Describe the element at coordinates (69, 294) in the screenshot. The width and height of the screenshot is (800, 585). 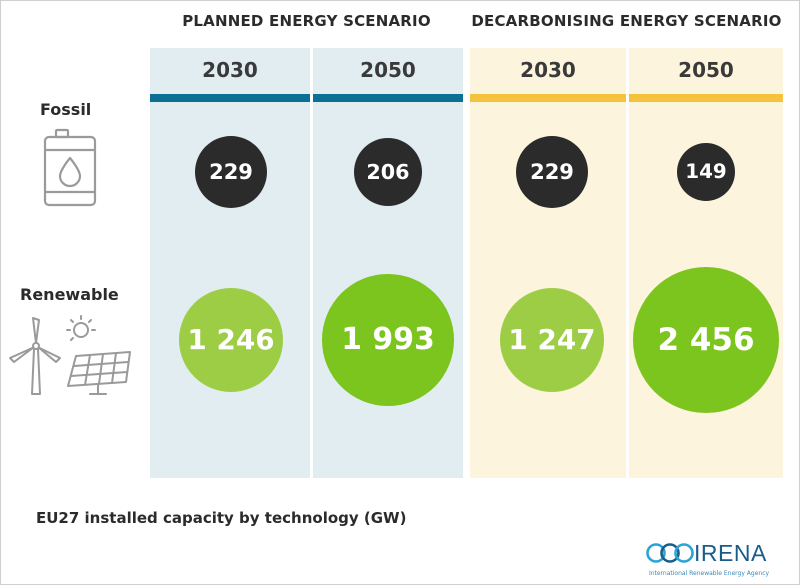
I see `row-label-renewable: Renewable` at that location.